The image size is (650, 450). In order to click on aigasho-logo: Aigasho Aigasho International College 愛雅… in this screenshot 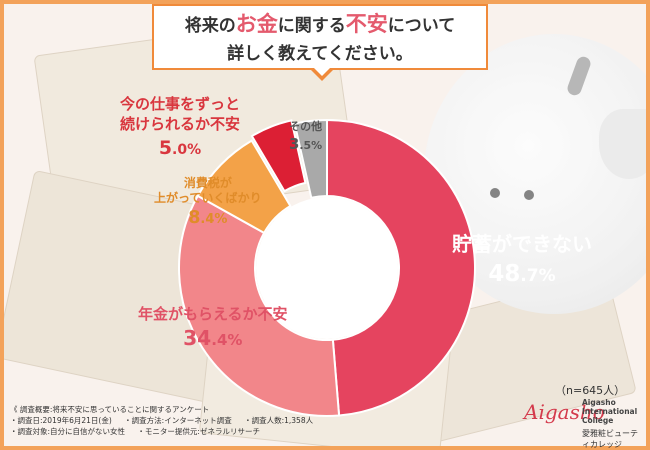, I will do `click(583, 422)`.